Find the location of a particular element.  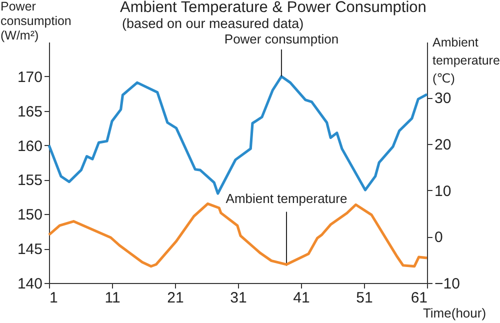

y-tick-label: 165 is located at coordinates (29, 111).